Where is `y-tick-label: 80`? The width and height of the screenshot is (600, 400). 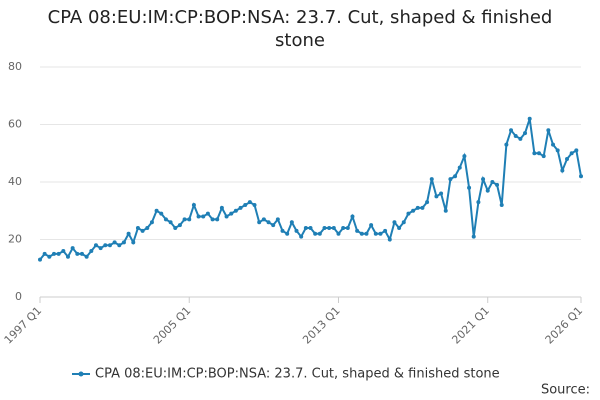 y-tick-label: 80 is located at coordinates (15, 66).